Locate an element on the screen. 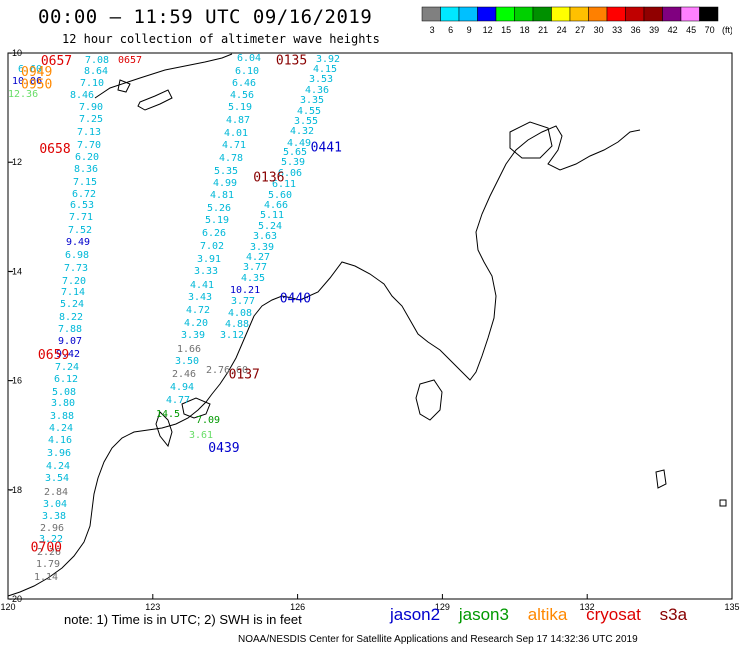 The width and height of the screenshot is (740, 650). wave-height-label: 4.24 is located at coordinates (61, 428).